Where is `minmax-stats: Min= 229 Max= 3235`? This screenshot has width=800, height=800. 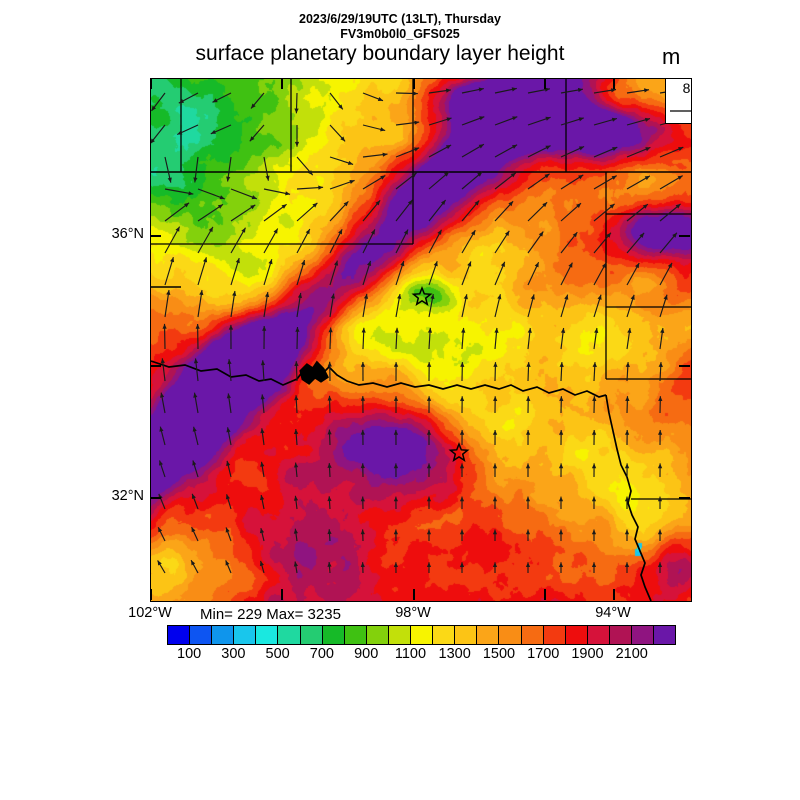
minmax-stats: Min= 229 Max= 3235 is located at coordinates (270, 614).